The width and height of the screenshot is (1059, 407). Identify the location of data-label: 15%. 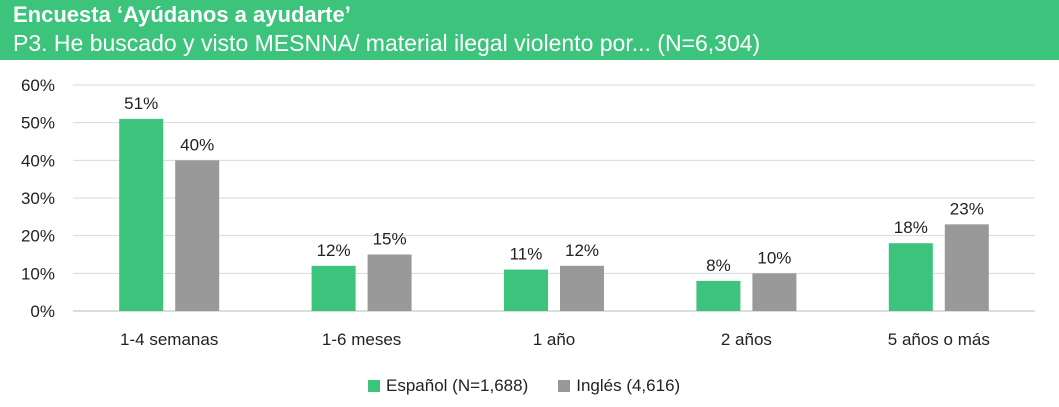
(390, 239).